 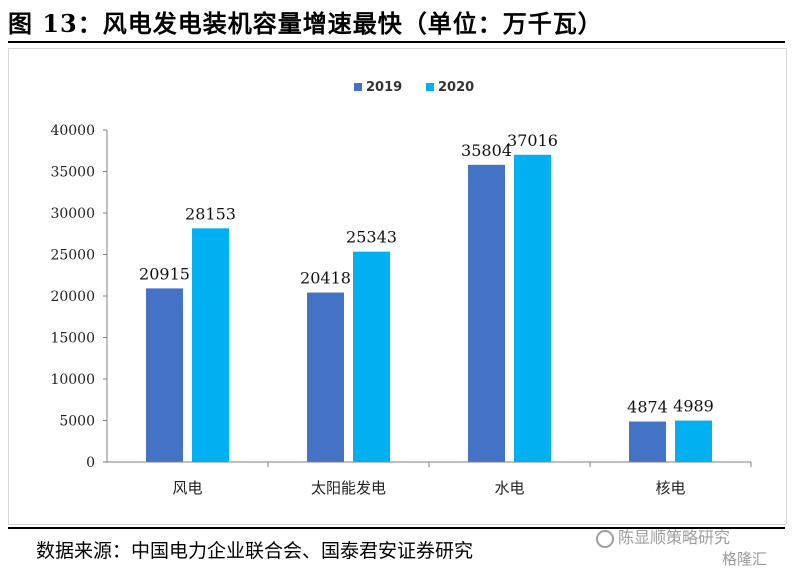 I want to click on wechat-icon, so click(x=605, y=538).